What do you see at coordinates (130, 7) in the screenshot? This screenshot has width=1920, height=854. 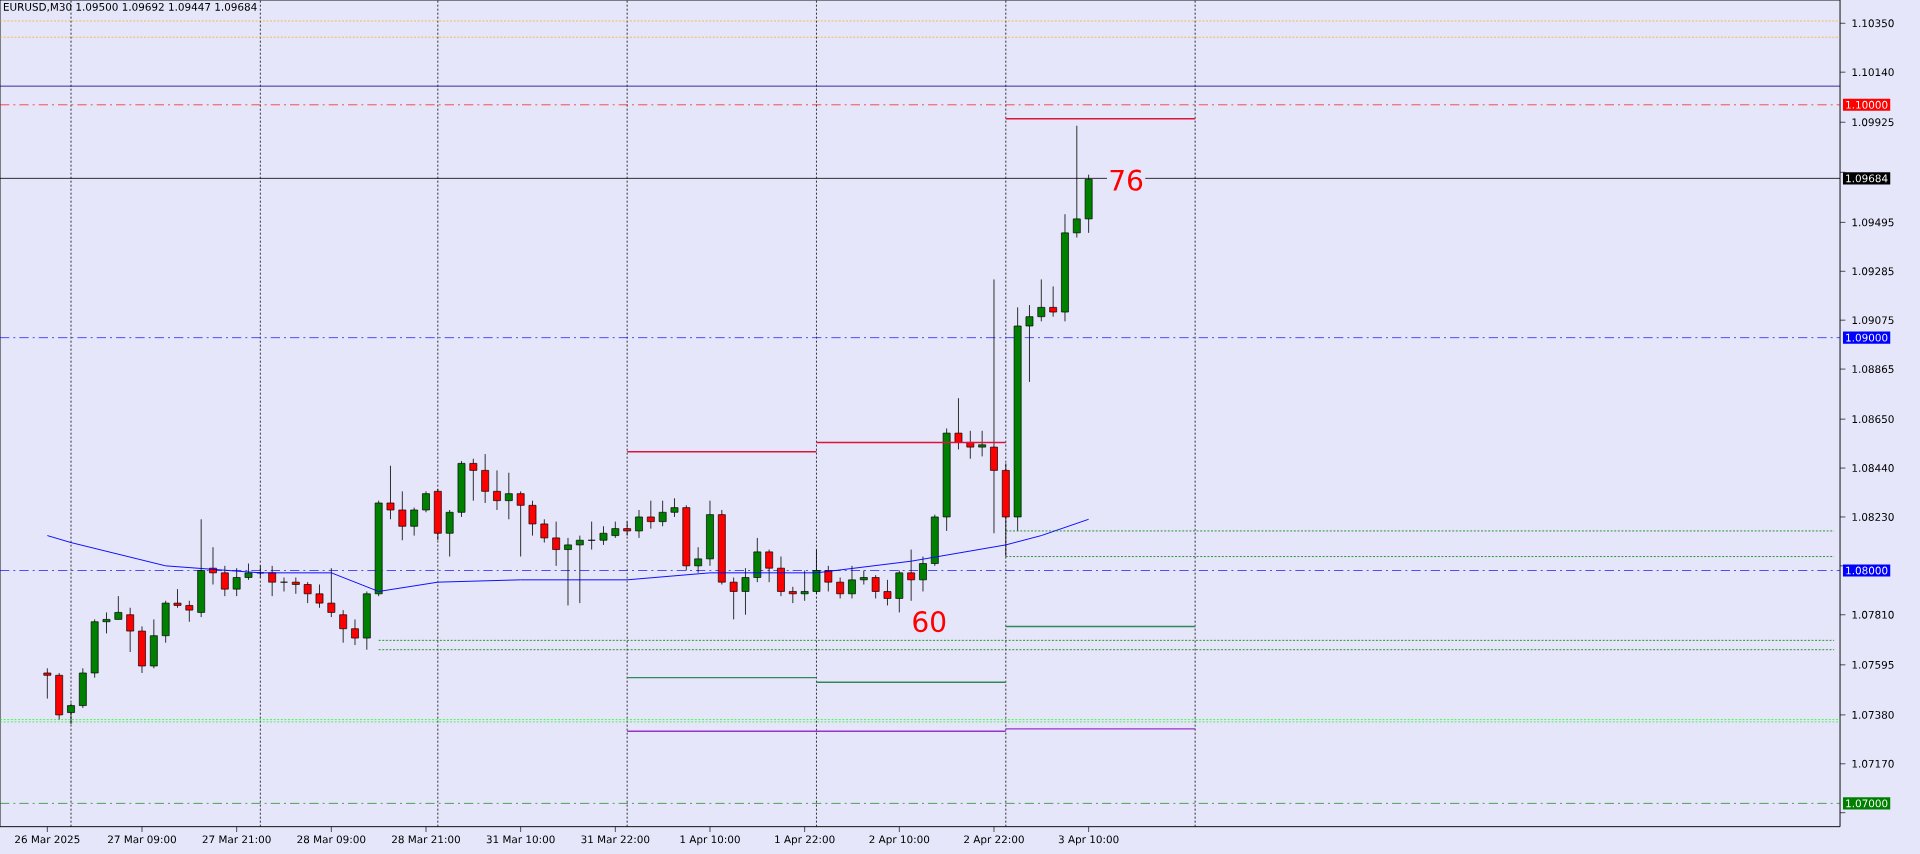 I see `chart-title: EURUSD,M30 1.09500 1.09692 1.09447 1.09684` at bounding box center [130, 7].